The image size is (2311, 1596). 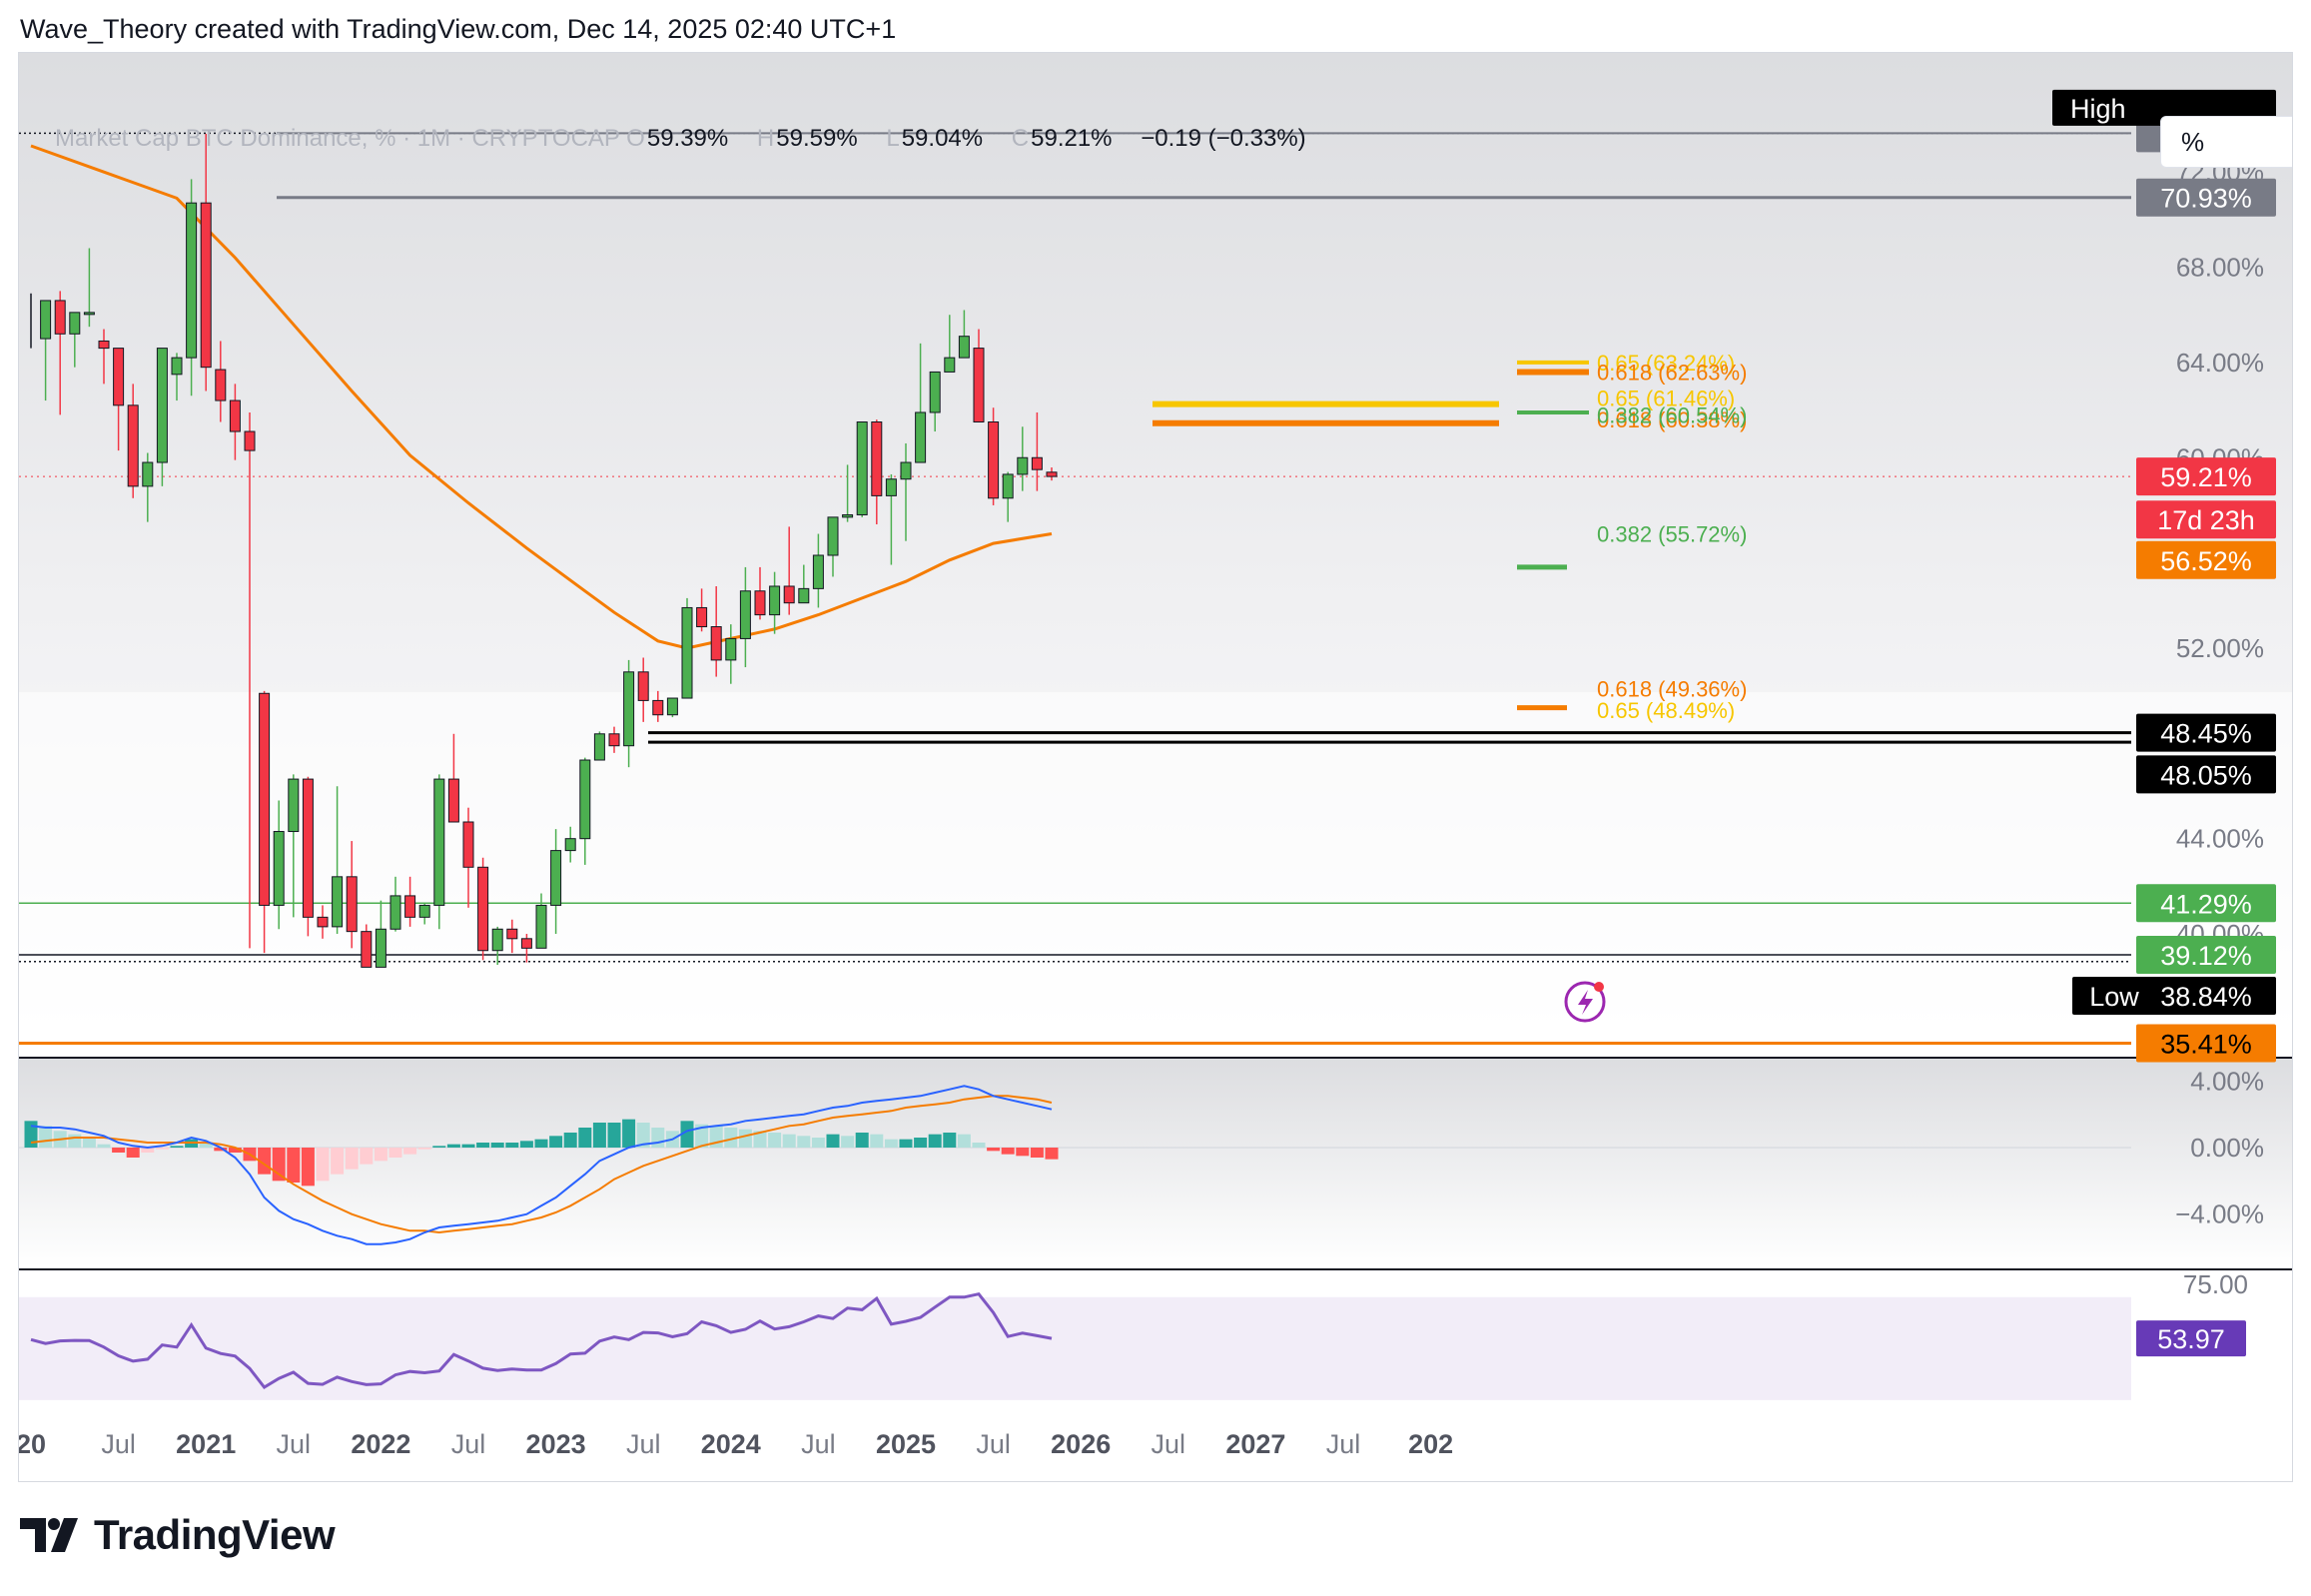 What do you see at coordinates (2220, 648) in the screenshot?
I see `y-axis-tick-label: 52.00%` at bounding box center [2220, 648].